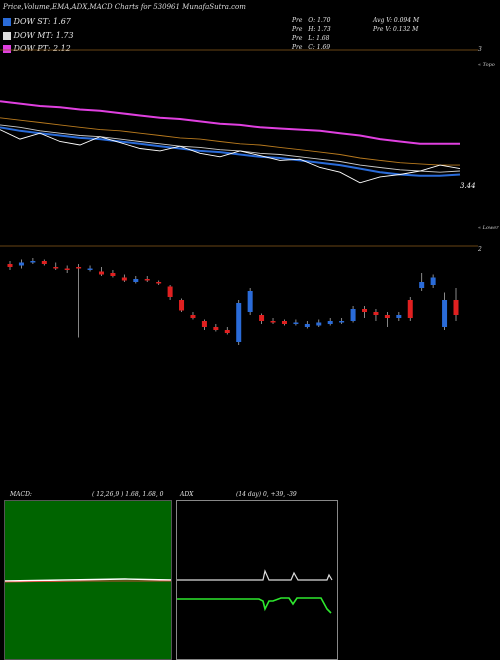 The width and height of the screenshot is (500, 660). I want to click on adx-di-line, so click(254, 605).